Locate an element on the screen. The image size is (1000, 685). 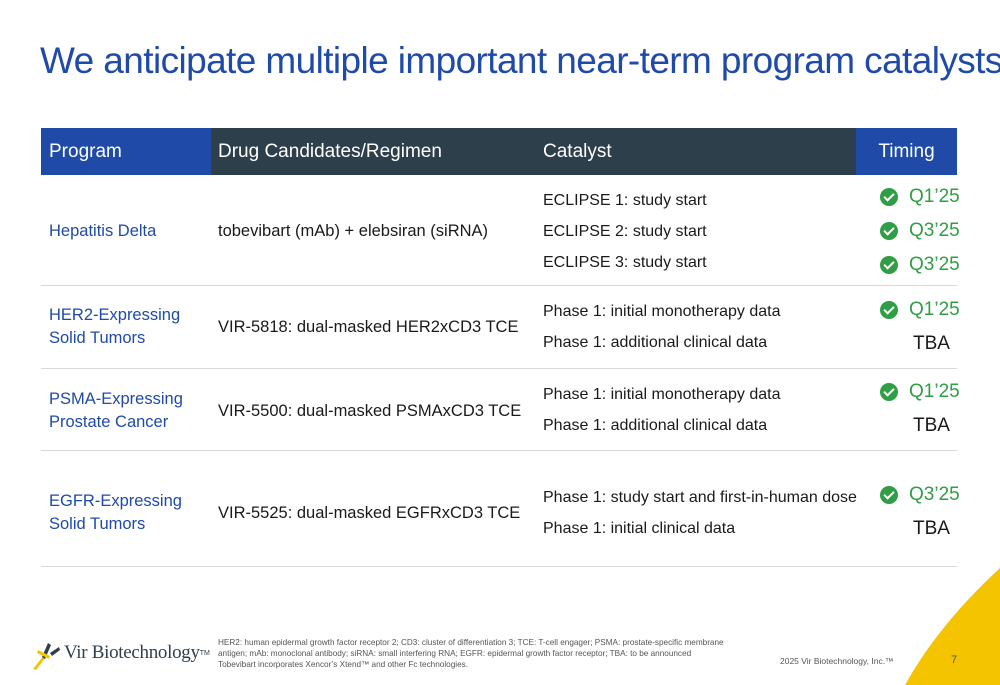
program-name: Hepatitis Delta is located at coordinates (102, 231).